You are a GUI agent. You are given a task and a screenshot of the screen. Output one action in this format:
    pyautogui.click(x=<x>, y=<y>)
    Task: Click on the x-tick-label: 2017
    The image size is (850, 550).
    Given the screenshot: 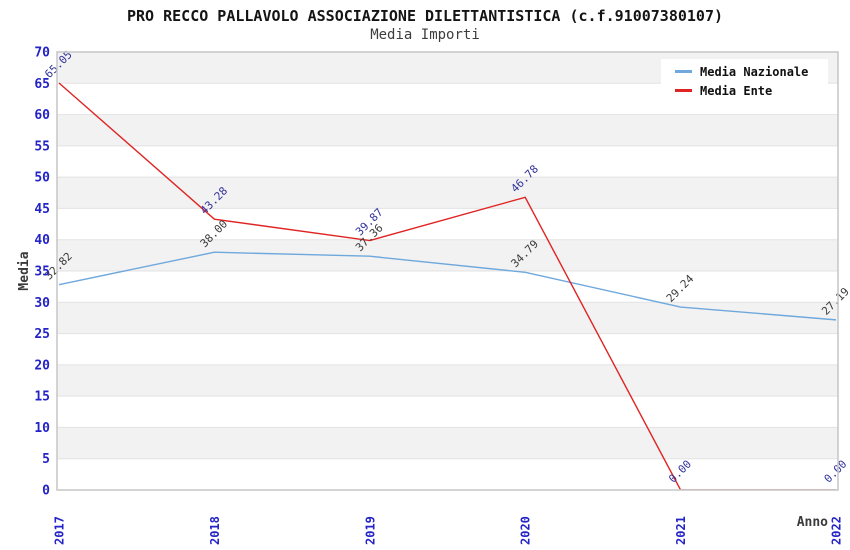 What is the action you would take?
    pyautogui.click(x=60, y=530)
    